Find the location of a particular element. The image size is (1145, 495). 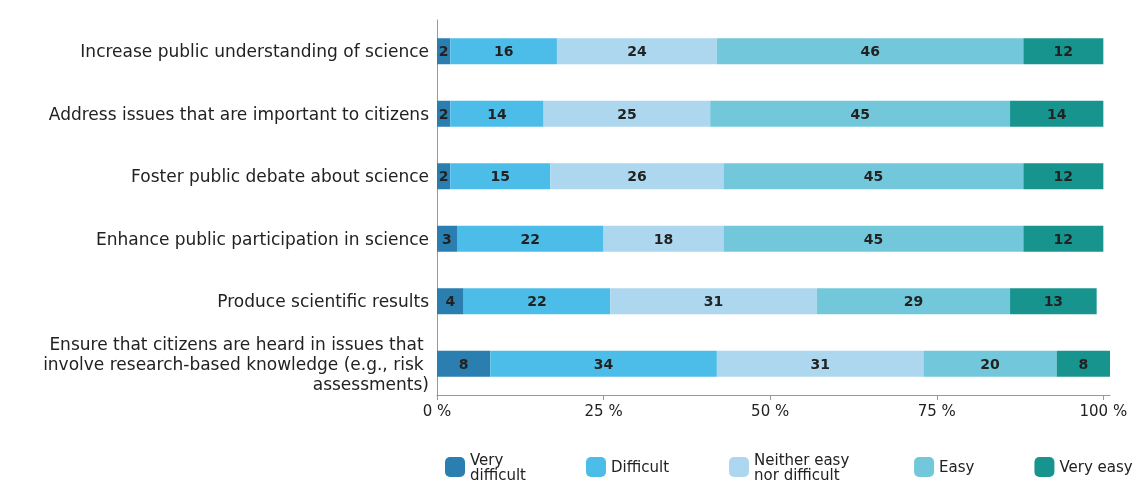

data-label: 26 is located at coordinates (637, 176).